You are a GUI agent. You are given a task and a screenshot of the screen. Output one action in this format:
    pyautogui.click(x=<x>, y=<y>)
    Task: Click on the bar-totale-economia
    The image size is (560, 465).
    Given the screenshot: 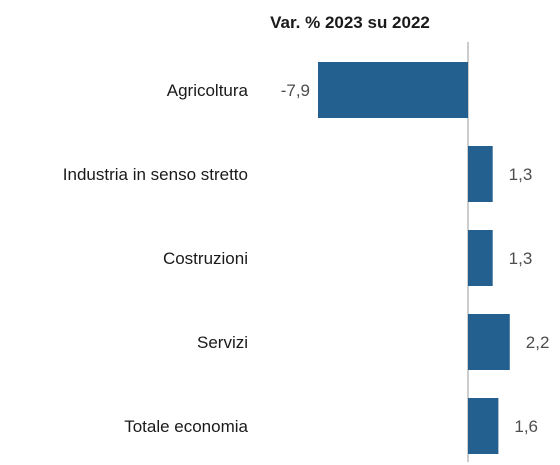 What is the action you would take?
    pyautogui.click(x=483, y=426)
    